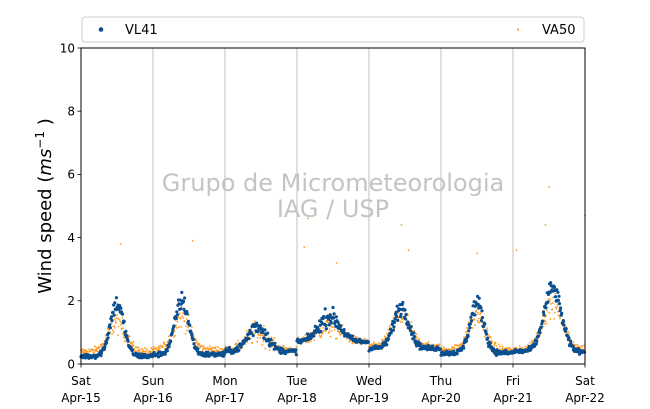 The height and width of the screenshot is (409, 650). What do you see at coordinates (333, 29) in the screenshot?
I see `legend-frame` at bounding box center [333, 29].